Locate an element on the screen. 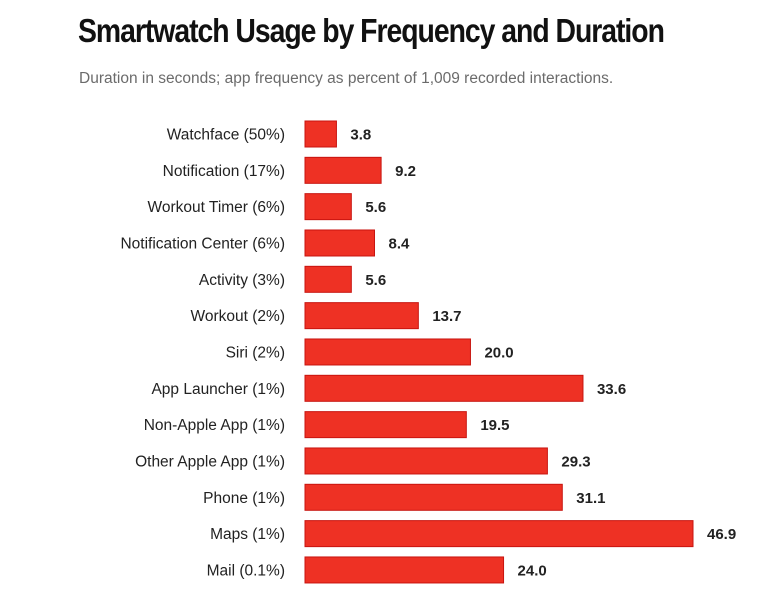  value-label: 13.7 is located at coordinates (446, 316).